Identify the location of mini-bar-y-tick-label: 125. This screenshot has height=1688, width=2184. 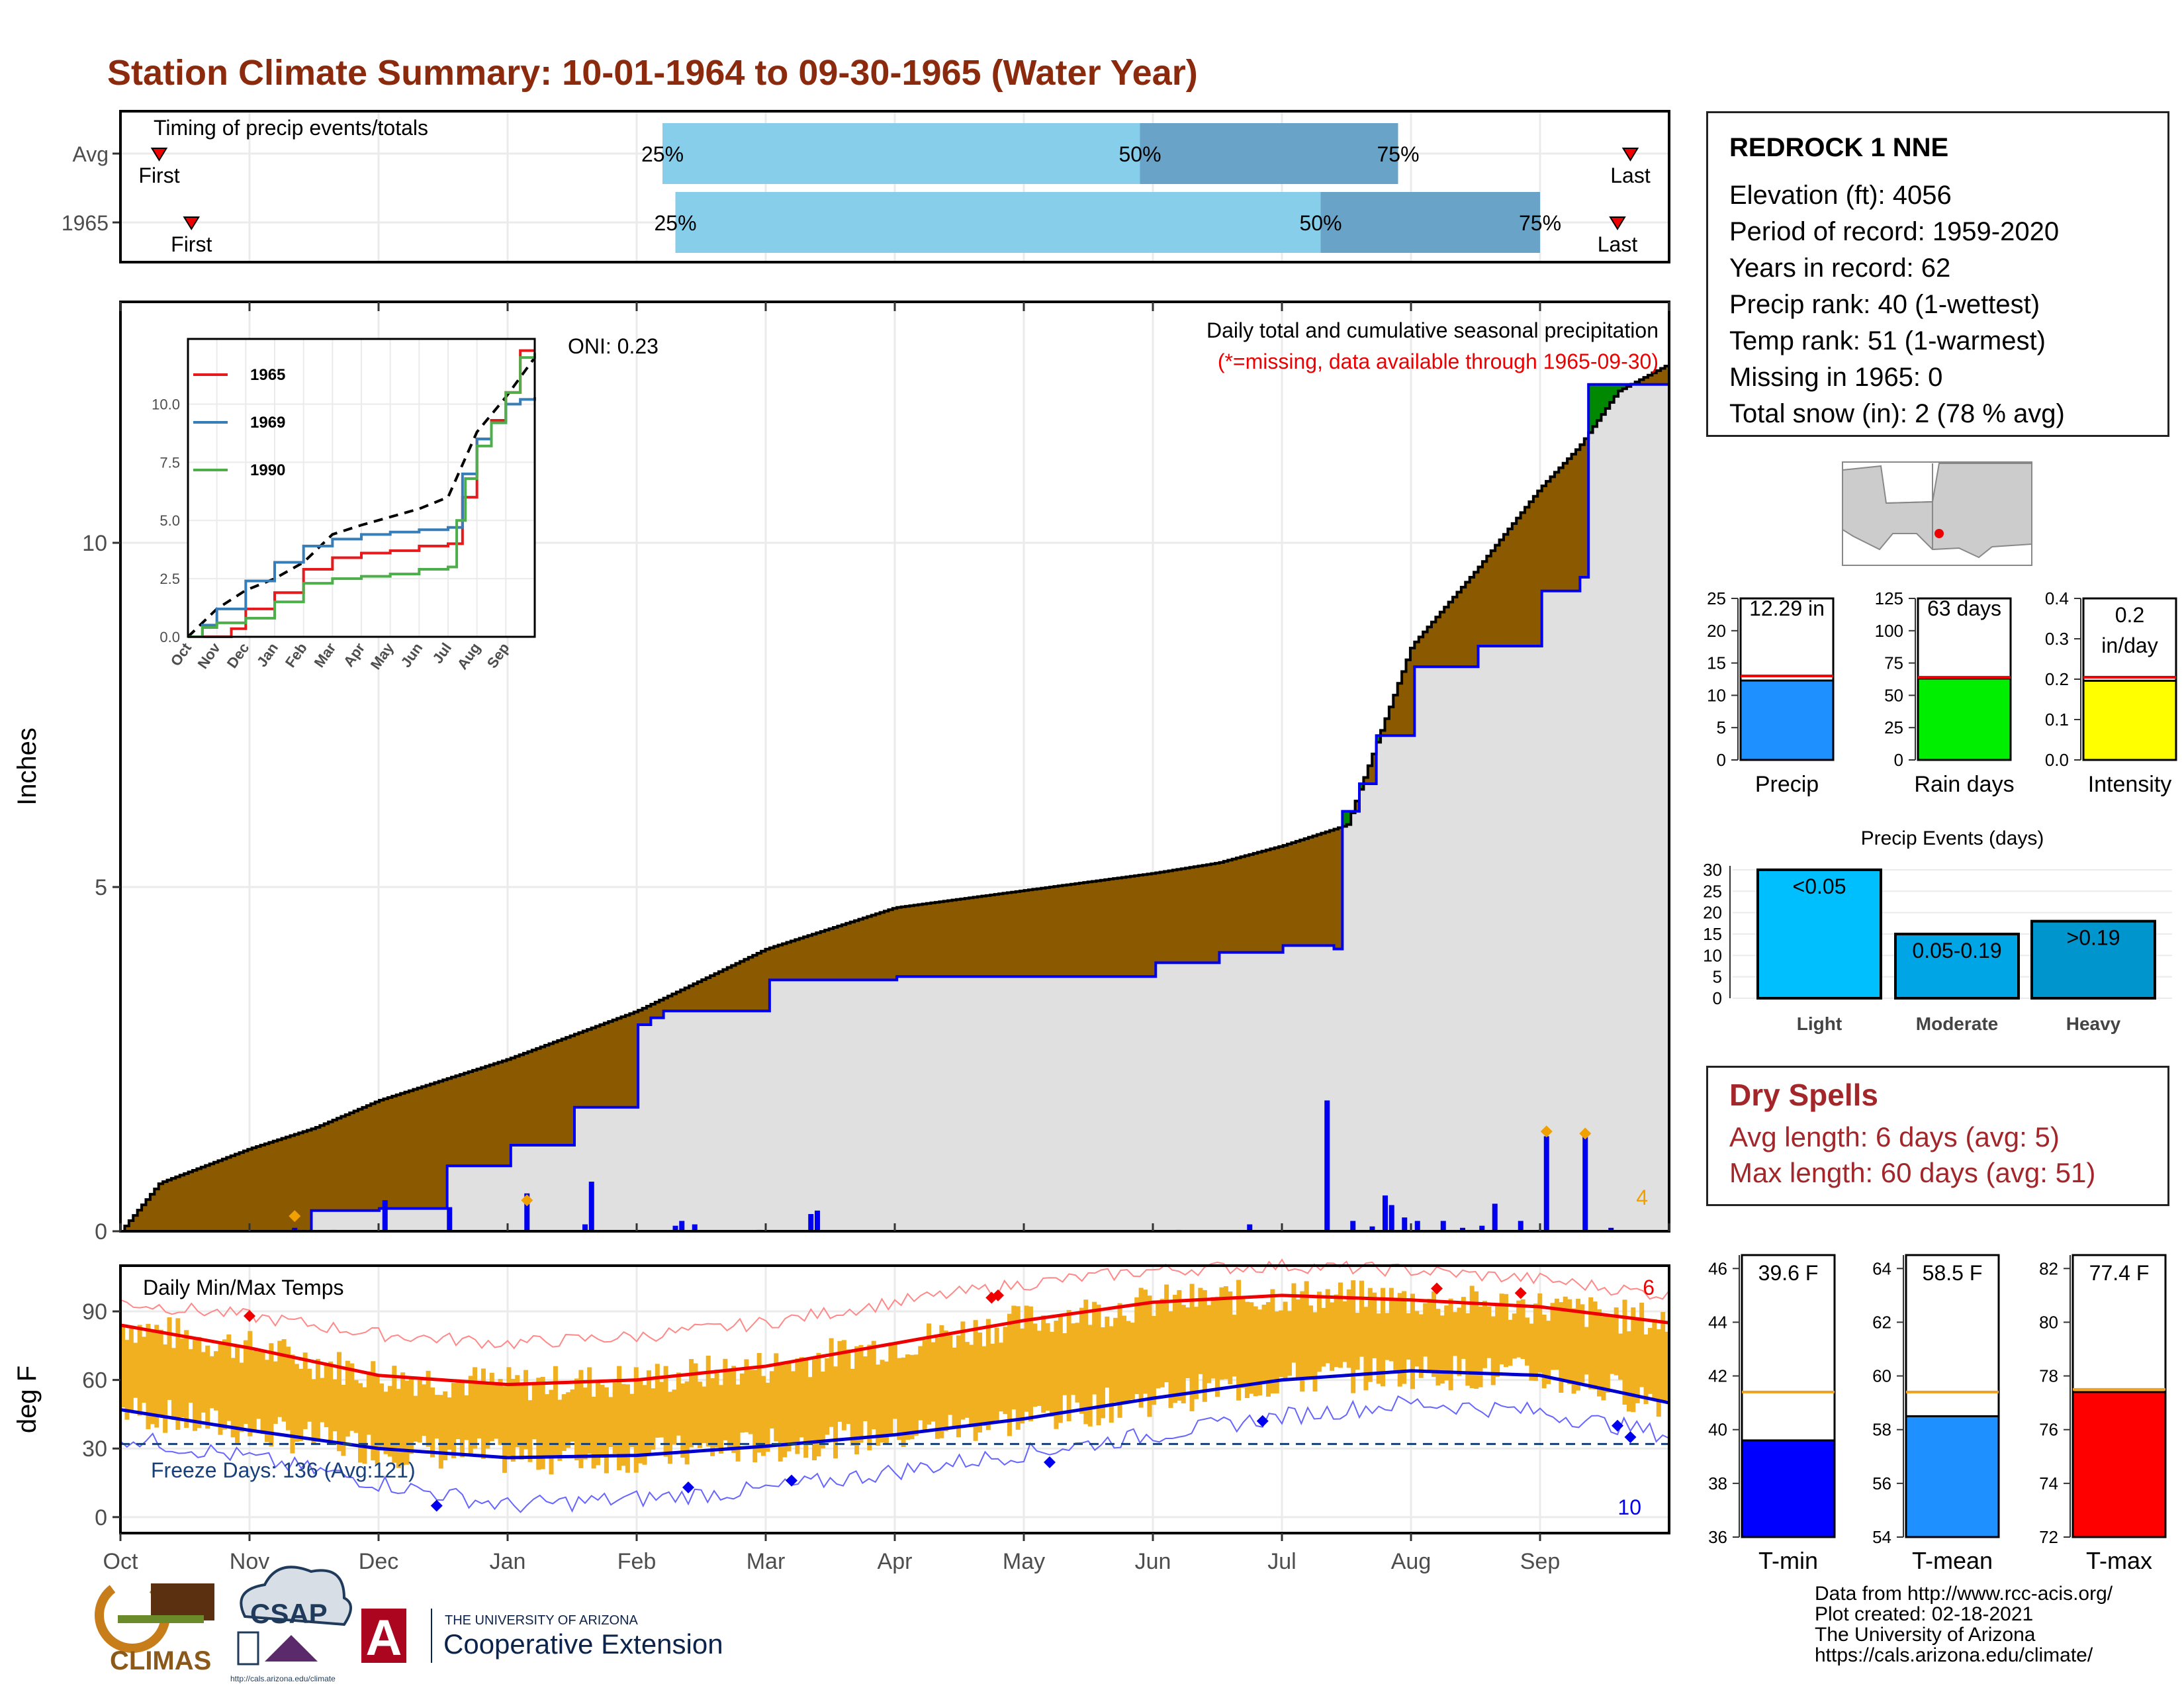
(1889, 598).